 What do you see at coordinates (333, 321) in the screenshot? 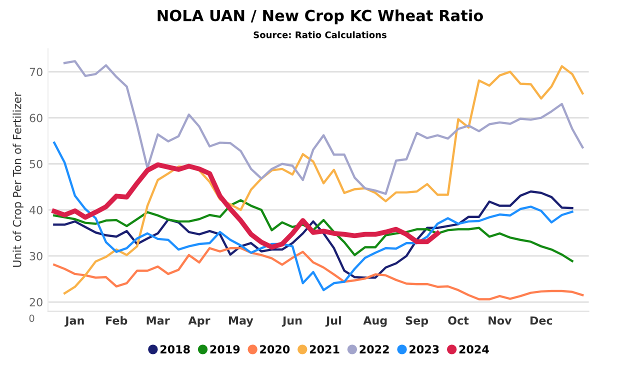
I see `x-tick-label: Jul` at bounding box center [333, 321].